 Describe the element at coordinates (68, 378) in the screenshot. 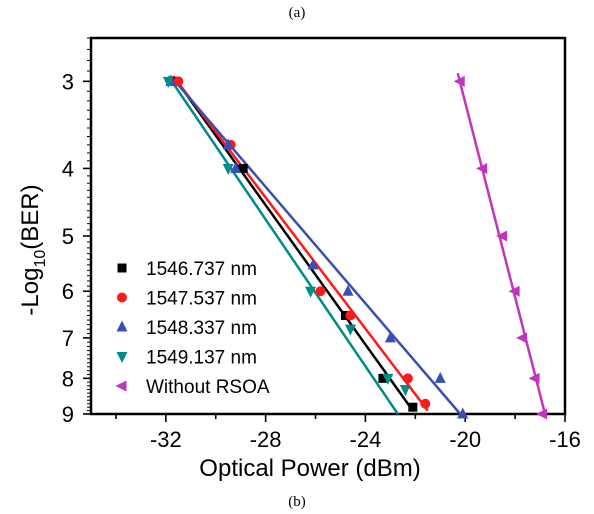

I see `y-tick-label: 8` at that location.